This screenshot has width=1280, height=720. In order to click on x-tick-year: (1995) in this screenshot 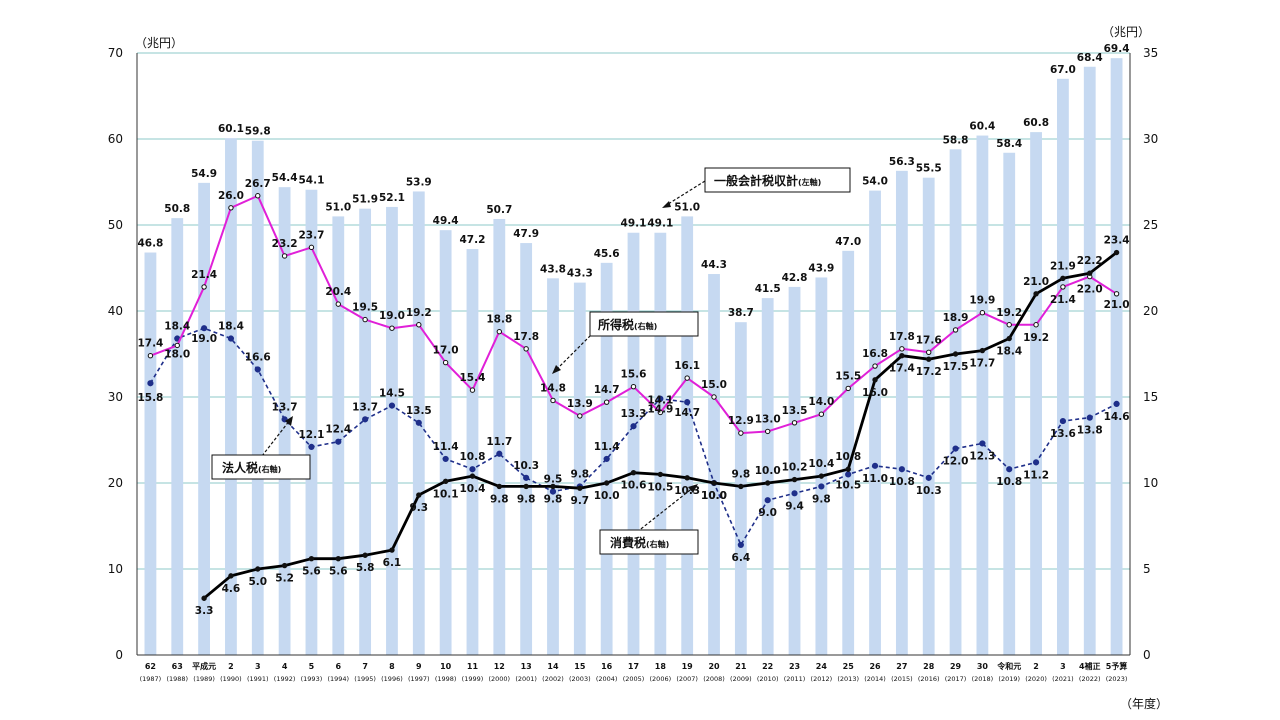, I will do `click(365, 679)`.